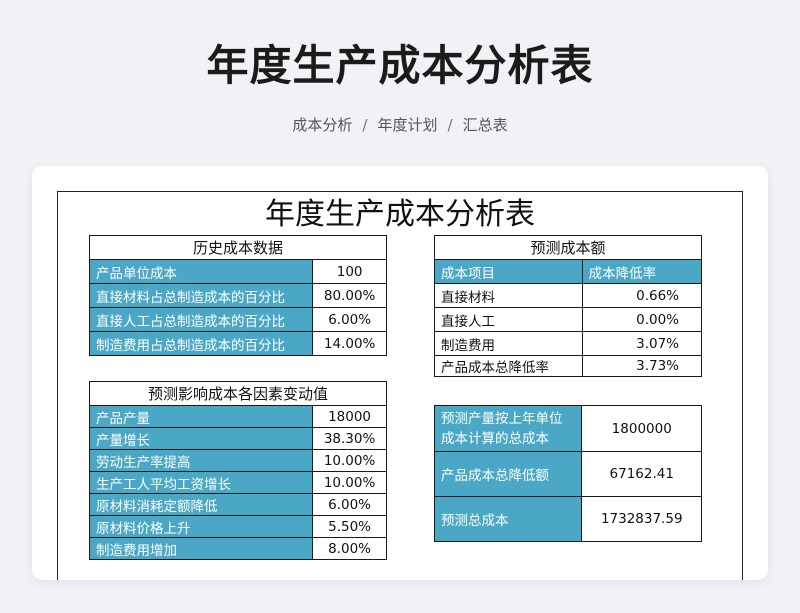 The height and width of the screenshot is (613, 800). I want to click on cell-label: 产品单位成本, so click(201, 271).